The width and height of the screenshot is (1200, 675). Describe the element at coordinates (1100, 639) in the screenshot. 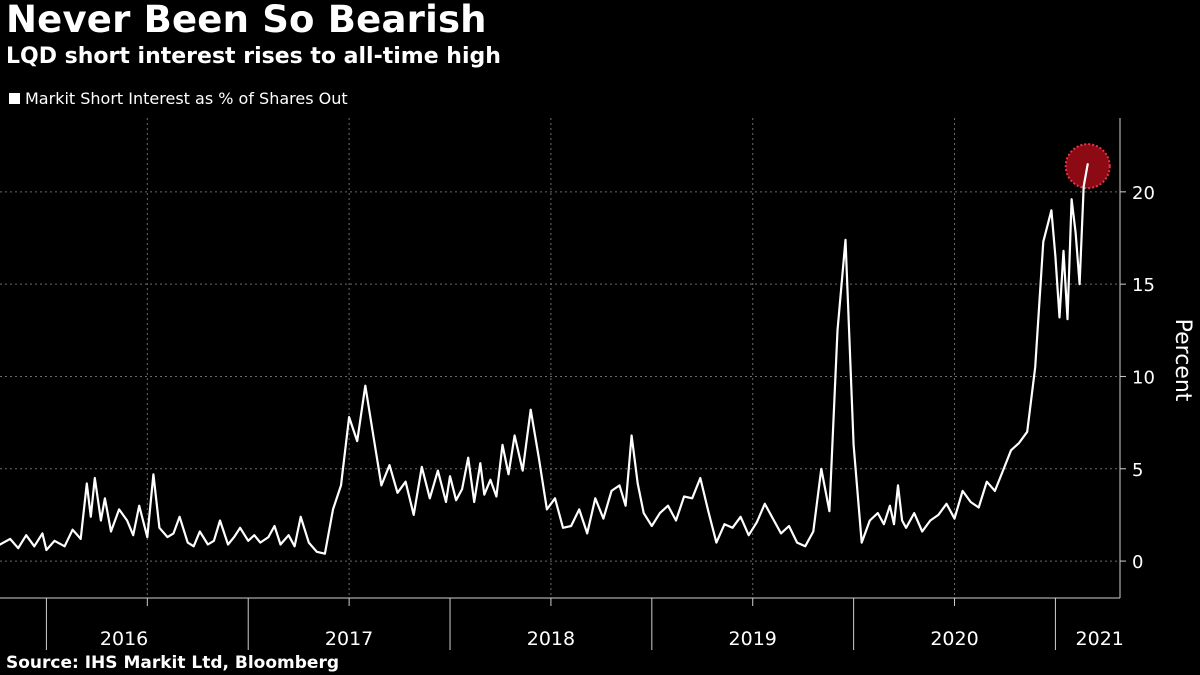

I see `x-tick-label: 2021` at that location.